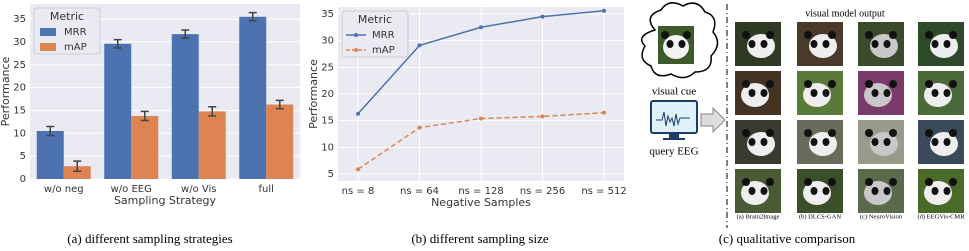  What do you see at coordinates (131, 189) in the screenshot?
I see `x-tick-label: w/o EEG` at bounding box center [131, 189].